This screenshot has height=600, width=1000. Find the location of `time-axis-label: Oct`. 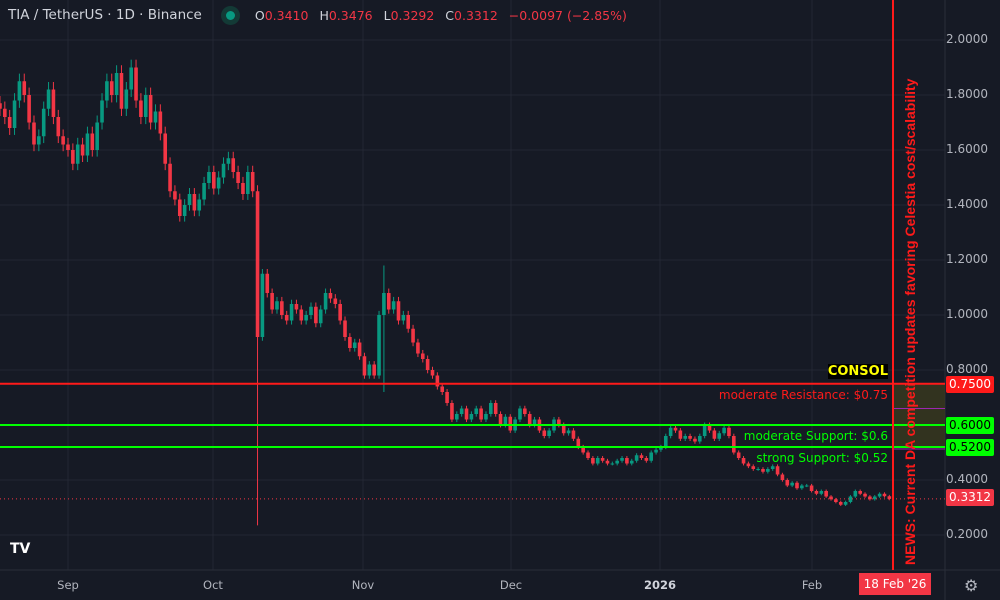

time-axis-label: Oct is located at coordinates (213, 585).